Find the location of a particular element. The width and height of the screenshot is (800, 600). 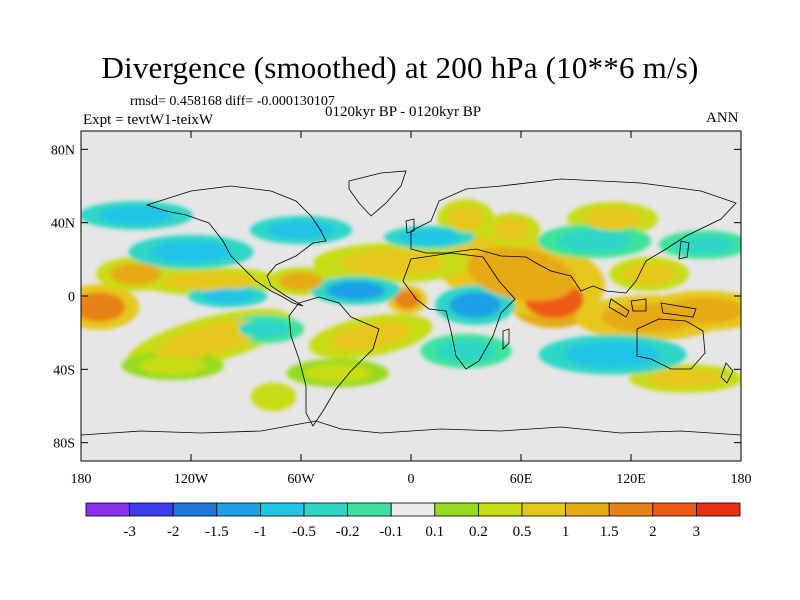

stats-text: rmsd= 0.458168 diff= -0.000130107 is located at coordinates (232, 101).